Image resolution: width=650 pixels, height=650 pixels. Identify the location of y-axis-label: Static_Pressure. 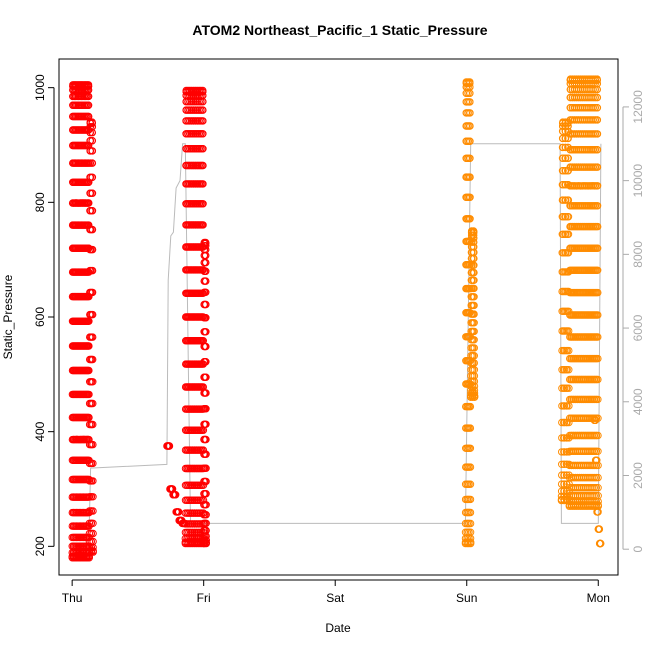
(8, 316).